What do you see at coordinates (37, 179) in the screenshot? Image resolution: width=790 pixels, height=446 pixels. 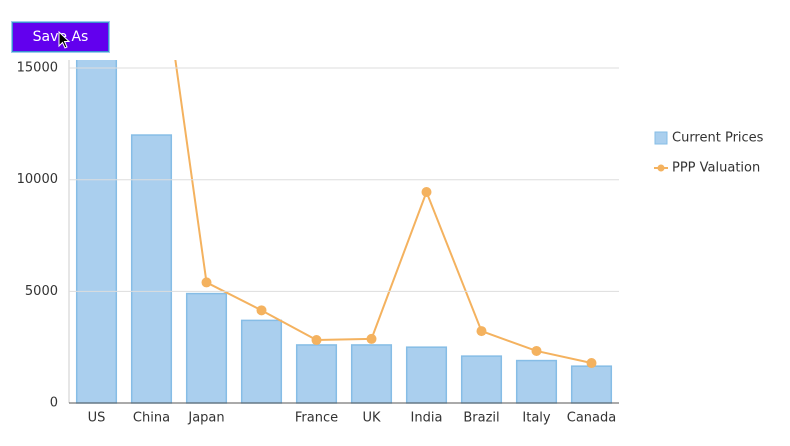 I see `y-tick-label: 10000` at bounding box center [37, 179].